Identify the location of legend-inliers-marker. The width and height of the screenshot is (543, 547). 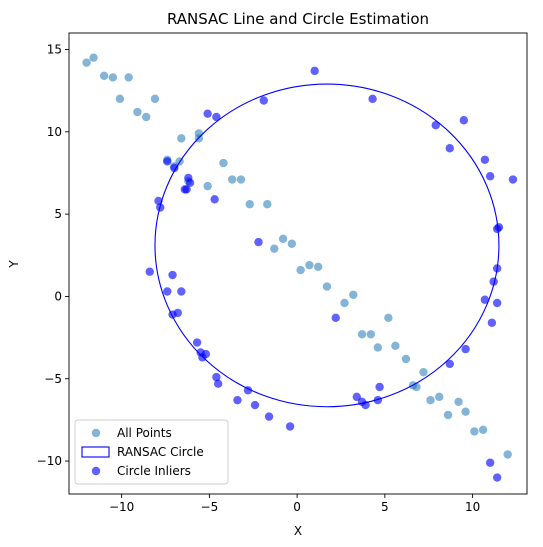
(96, 471).